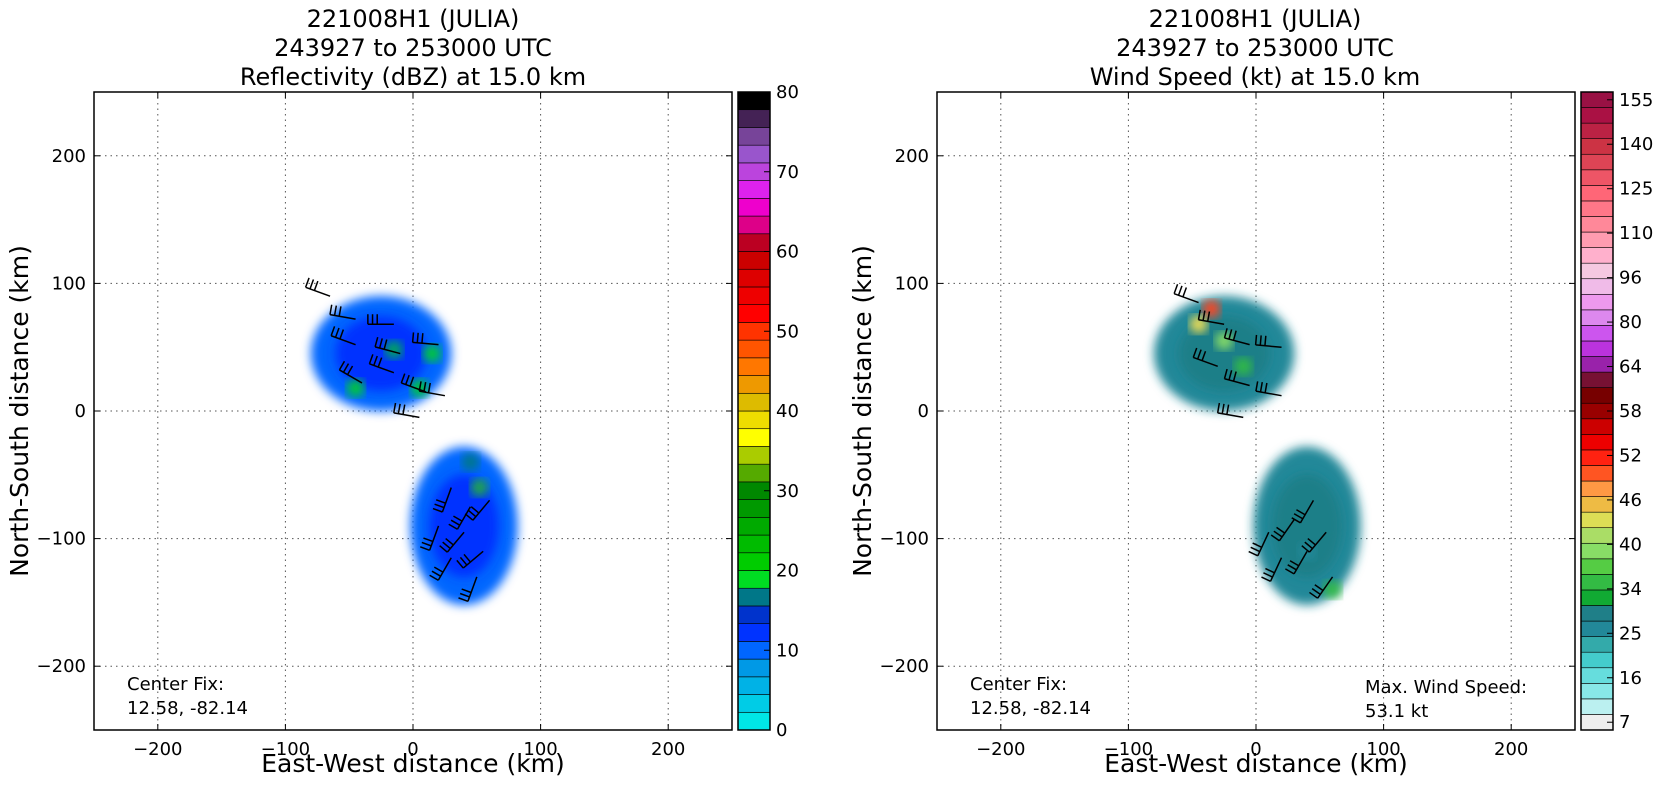 This screenshot has width=1655, height=791. Describe the element at coordinates (397, 440) in the screenshot. I see `wind-barbs` at that location.